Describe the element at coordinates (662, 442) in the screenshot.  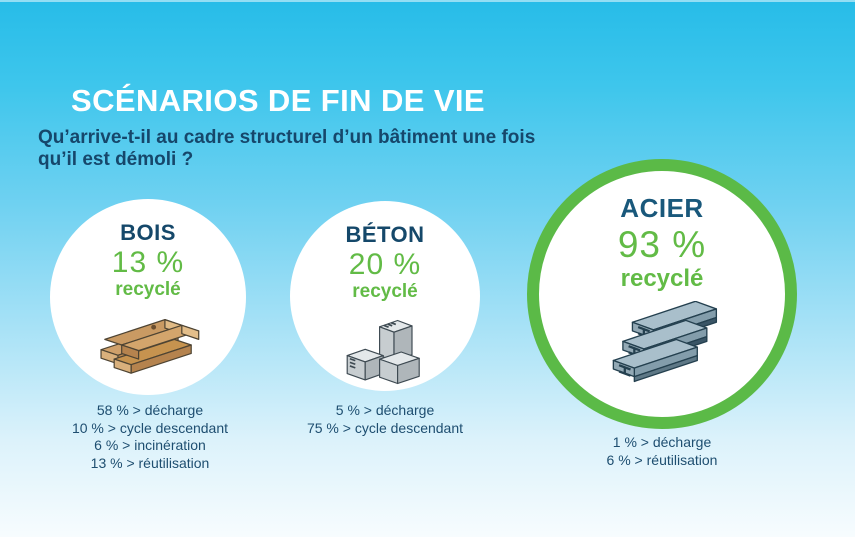
I see `breakdown-line: 1 % > décharge` at that location.